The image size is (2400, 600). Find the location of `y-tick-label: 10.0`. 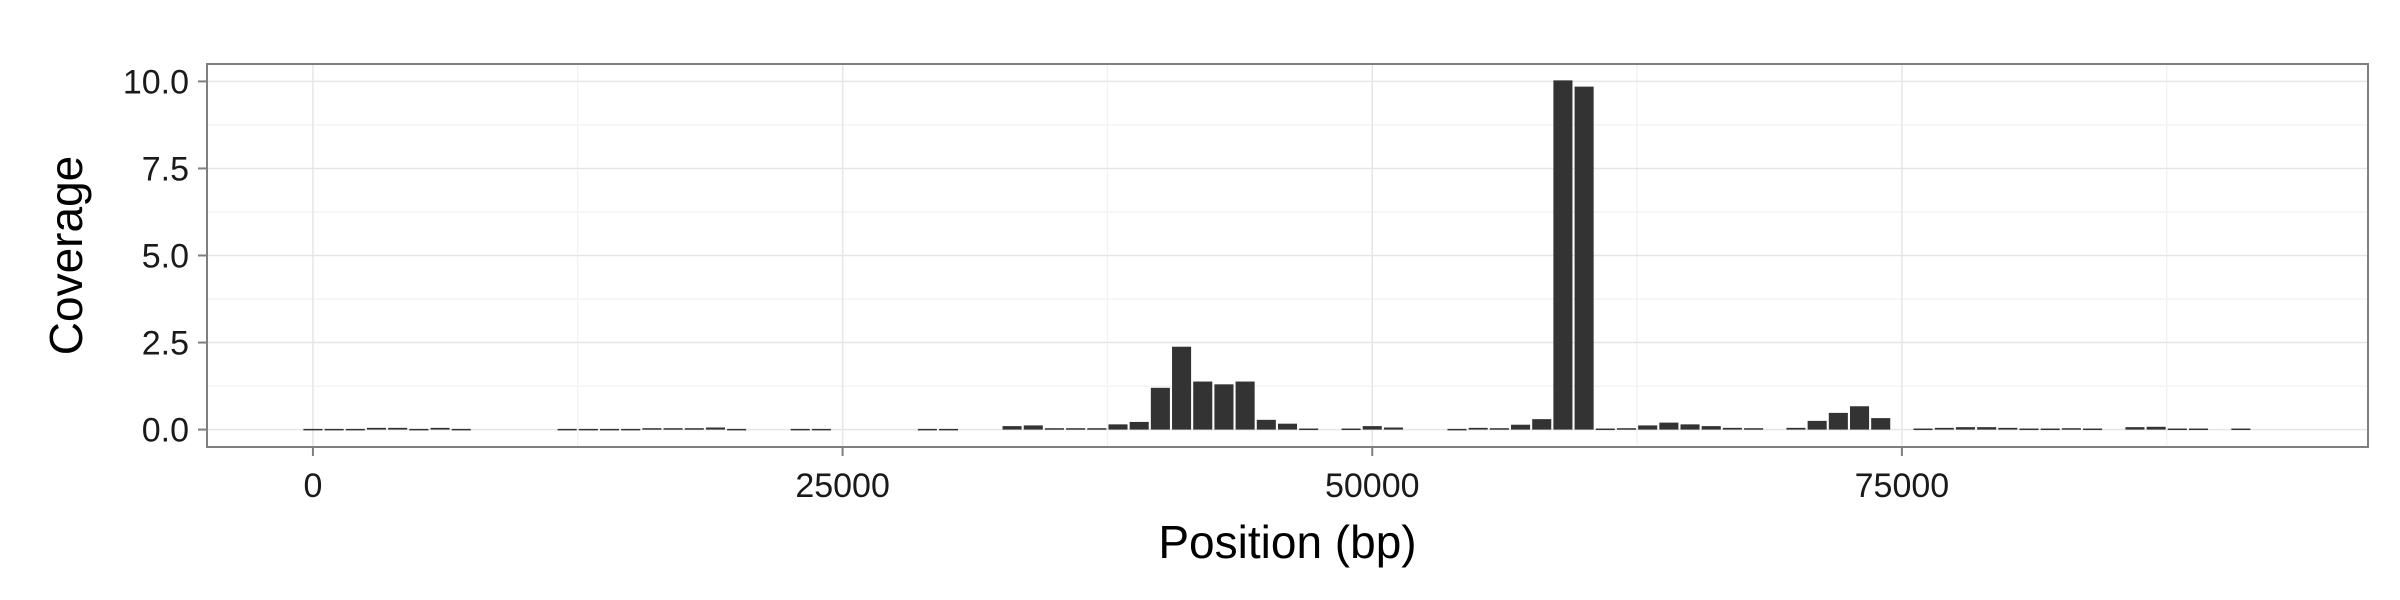

y-tick-label: 10.0 is located at coordinates (156, 82).